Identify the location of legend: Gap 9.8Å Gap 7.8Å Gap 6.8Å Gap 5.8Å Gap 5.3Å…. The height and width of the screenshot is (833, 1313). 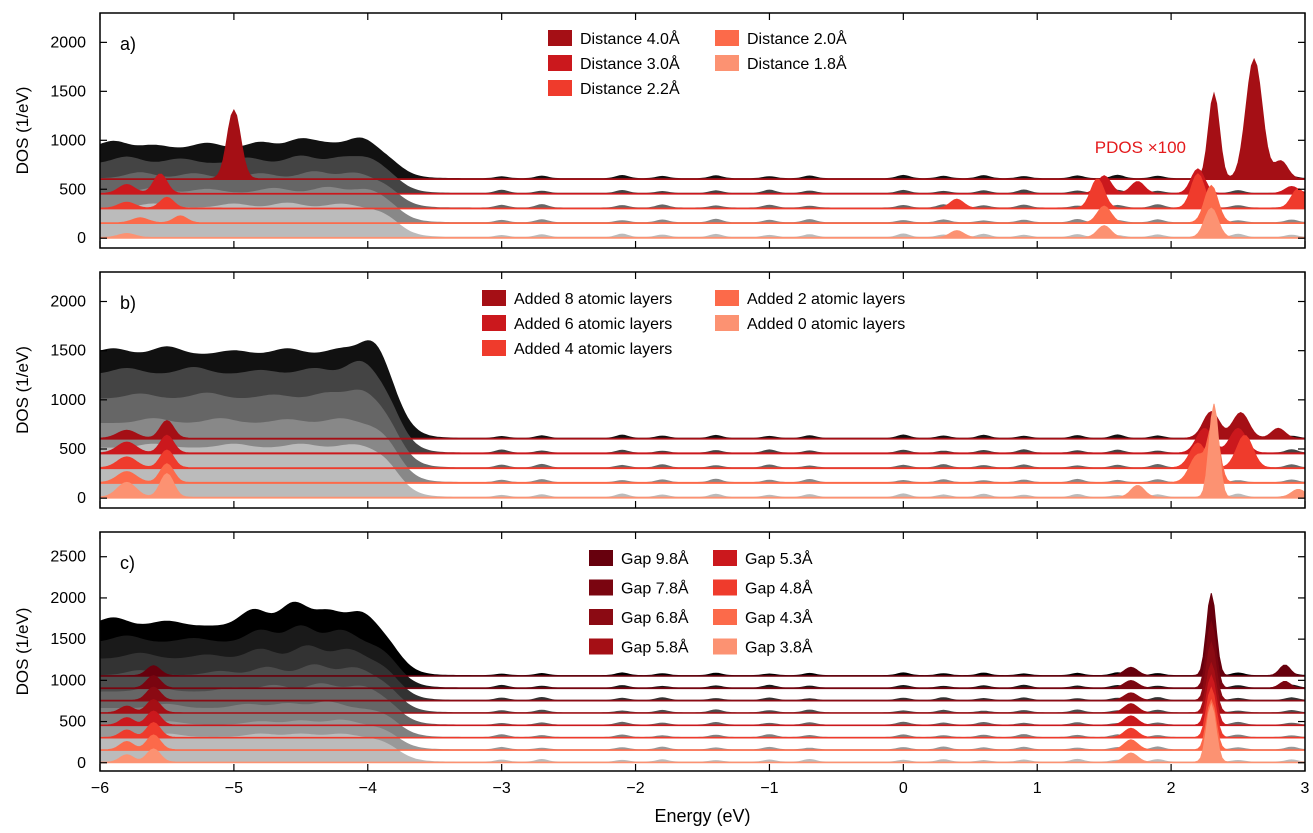
(701, 603).